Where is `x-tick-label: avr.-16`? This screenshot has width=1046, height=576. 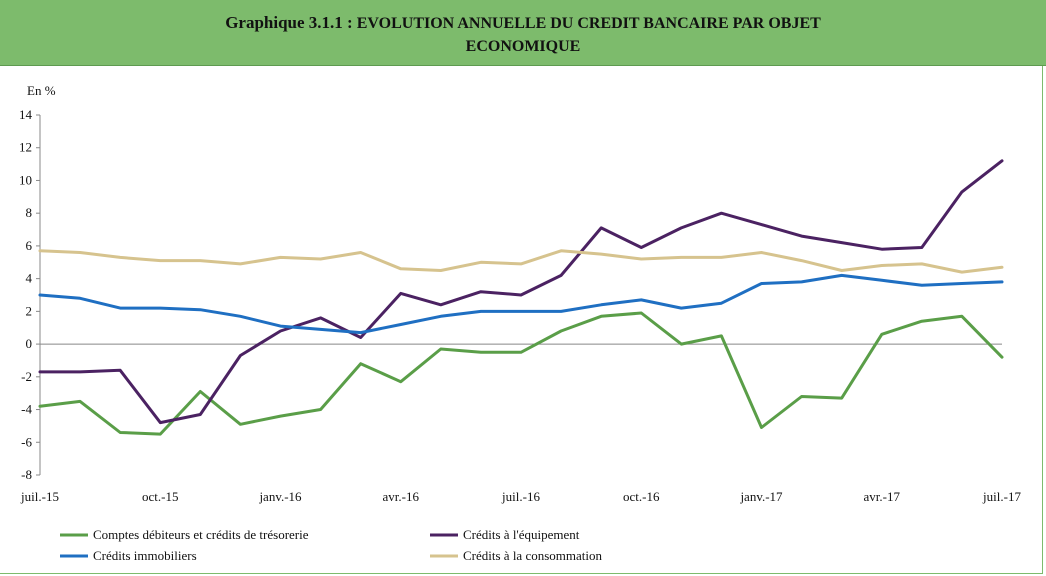 x-tick-label: avr.-16 is located at coordinates (401, 496).